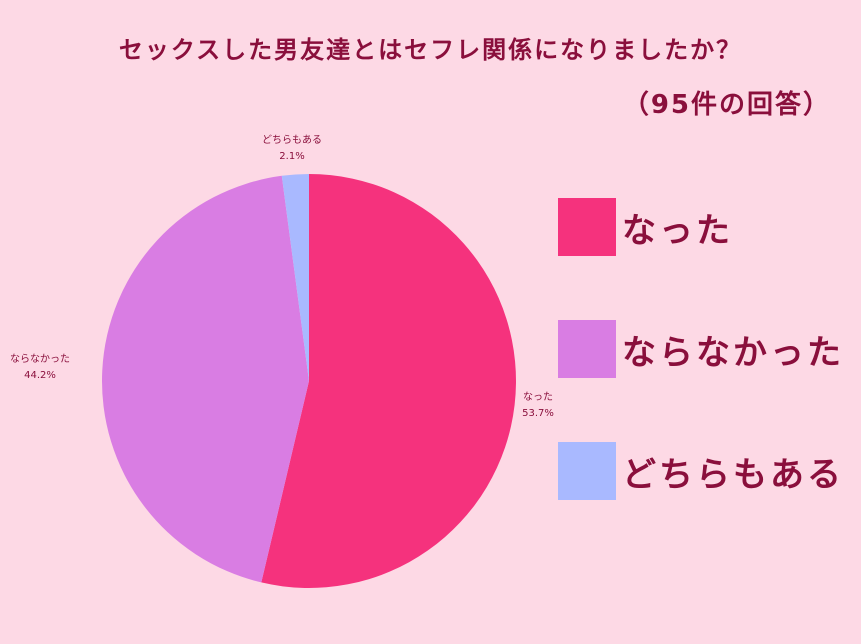 The width and height of the screenshot is (861, 644). I want to click on legend-item-natta: なった, so click(645, 227).